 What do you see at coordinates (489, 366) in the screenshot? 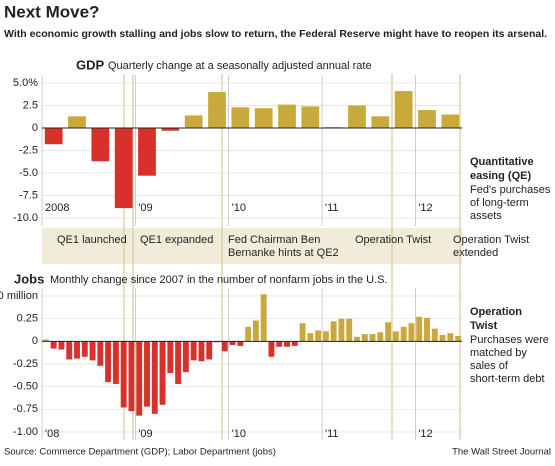
I see `note-line: sales of` at bounding box center [489, 366].